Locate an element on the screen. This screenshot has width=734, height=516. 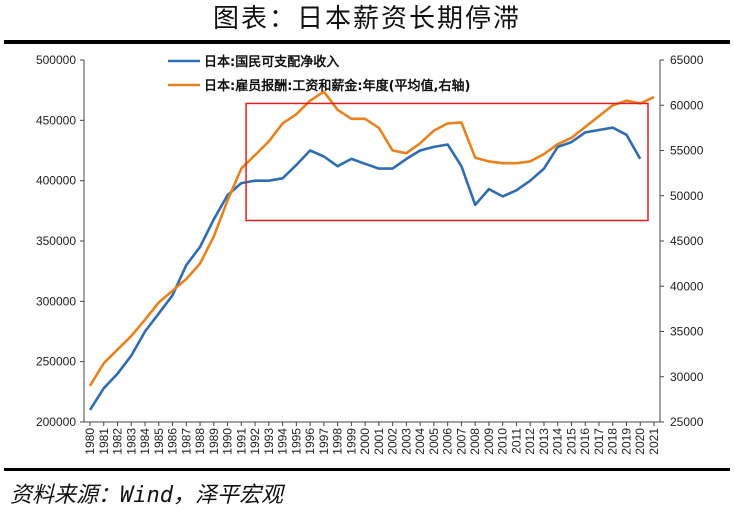
x-tick-label: 1985 is located at coordinates (159, 441).